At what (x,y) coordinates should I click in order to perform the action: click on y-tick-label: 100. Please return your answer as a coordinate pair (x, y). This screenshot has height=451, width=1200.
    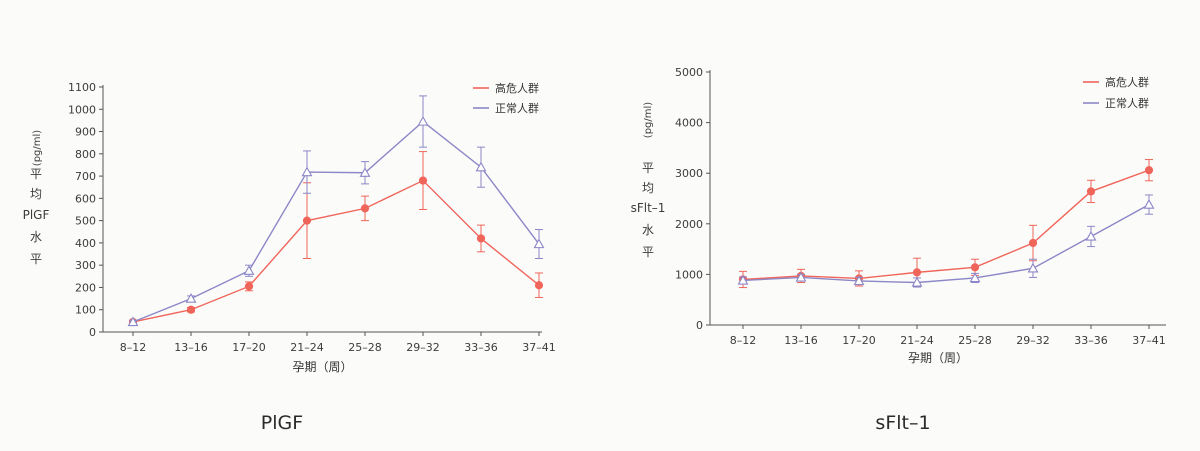
    Looking at the image, I should click on (85, 310).